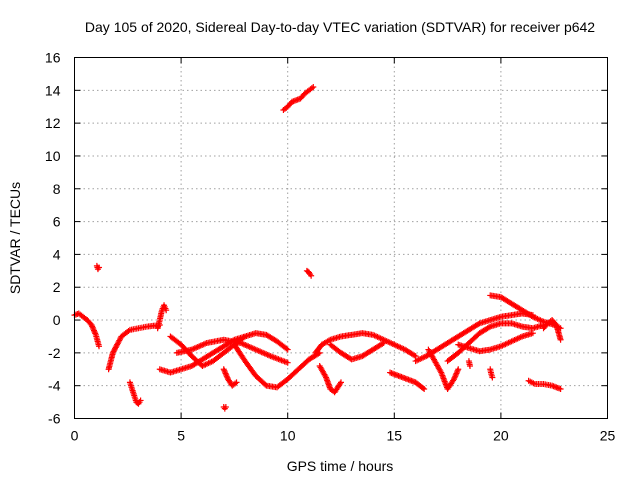 The height and width of the screenshot is (480, 640). What do you see at coordinates (53, 58) in the screenshot?
I see `y-tick-label: 16` at bounding box center [53, 58].